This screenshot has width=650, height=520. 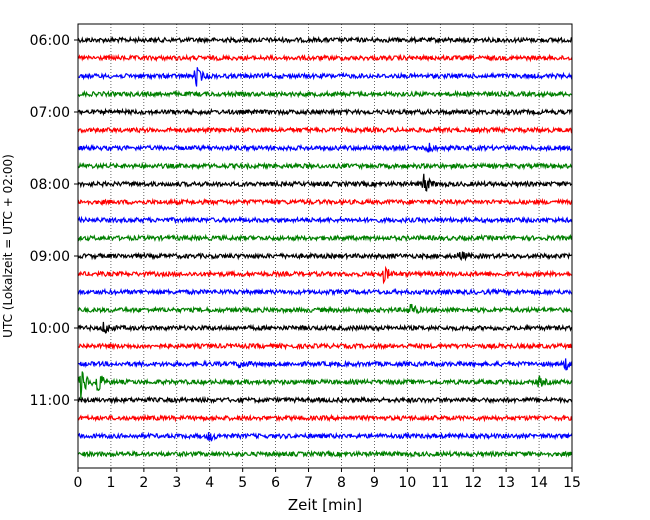 What do you see at coordinates (50, 257) in the screenshot?
I see `y-tick-label: 09:00` at bounding box center [50, 257].